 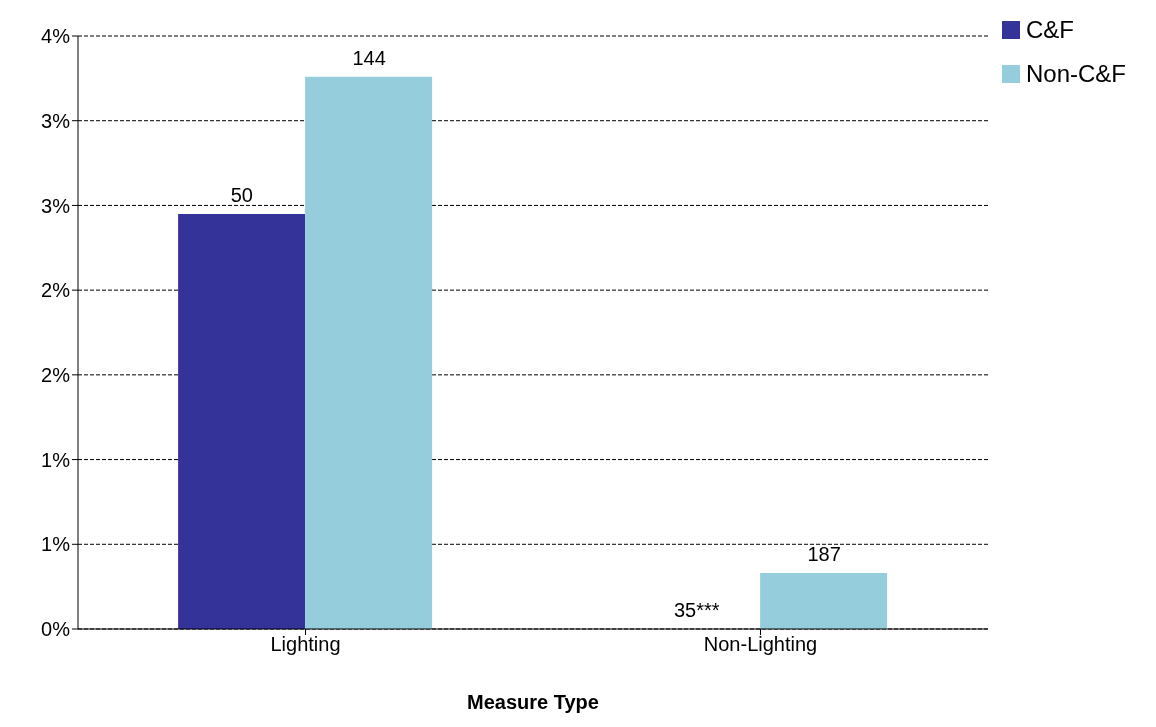 I want to click on y-tick-label: 0%, so click(x=56, y=629).